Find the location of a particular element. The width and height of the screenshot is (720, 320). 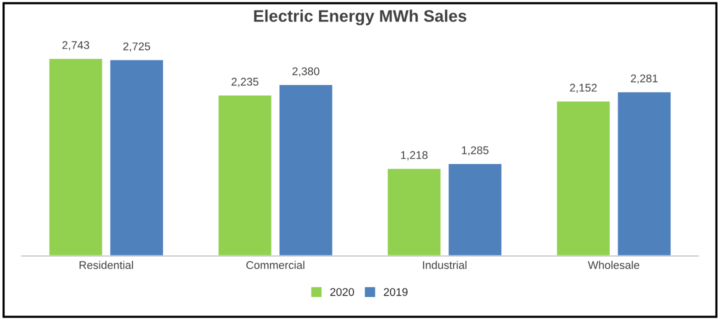

x-tick-label: Industrial is located at coordinates (444, 265).